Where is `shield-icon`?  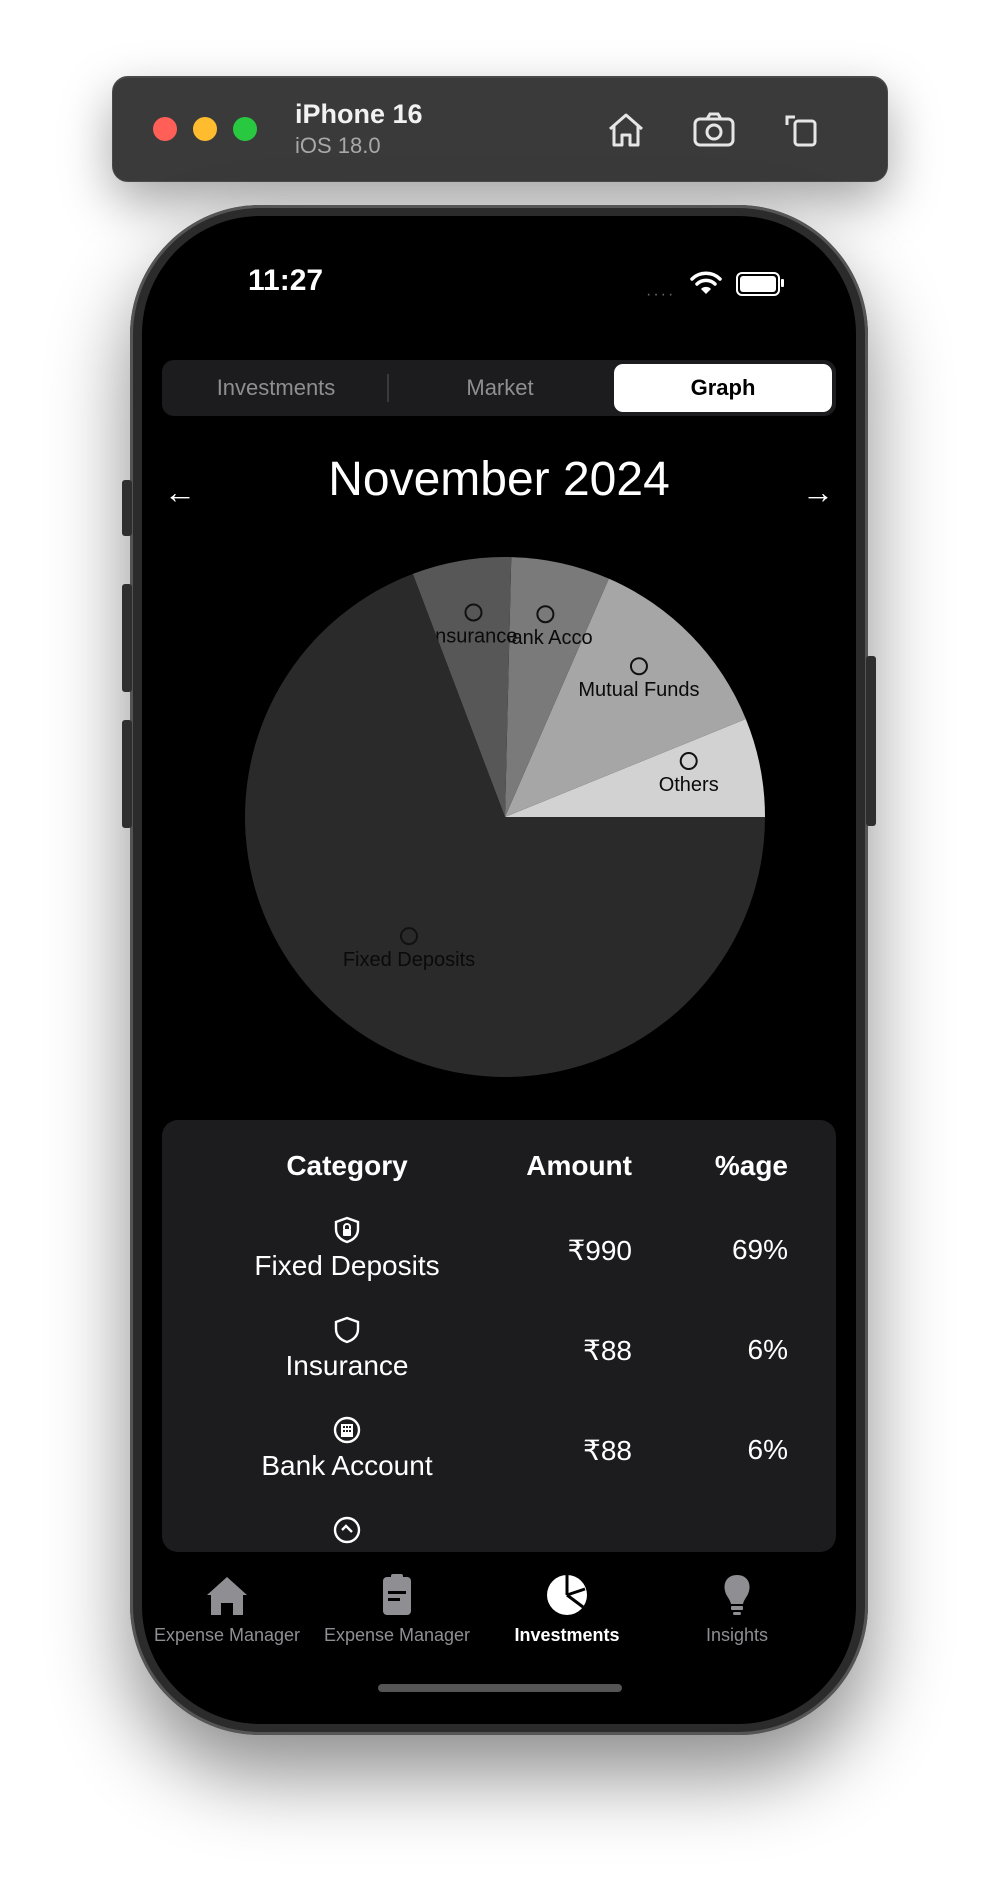 shield-icon is located at coordinates (347, 1330).